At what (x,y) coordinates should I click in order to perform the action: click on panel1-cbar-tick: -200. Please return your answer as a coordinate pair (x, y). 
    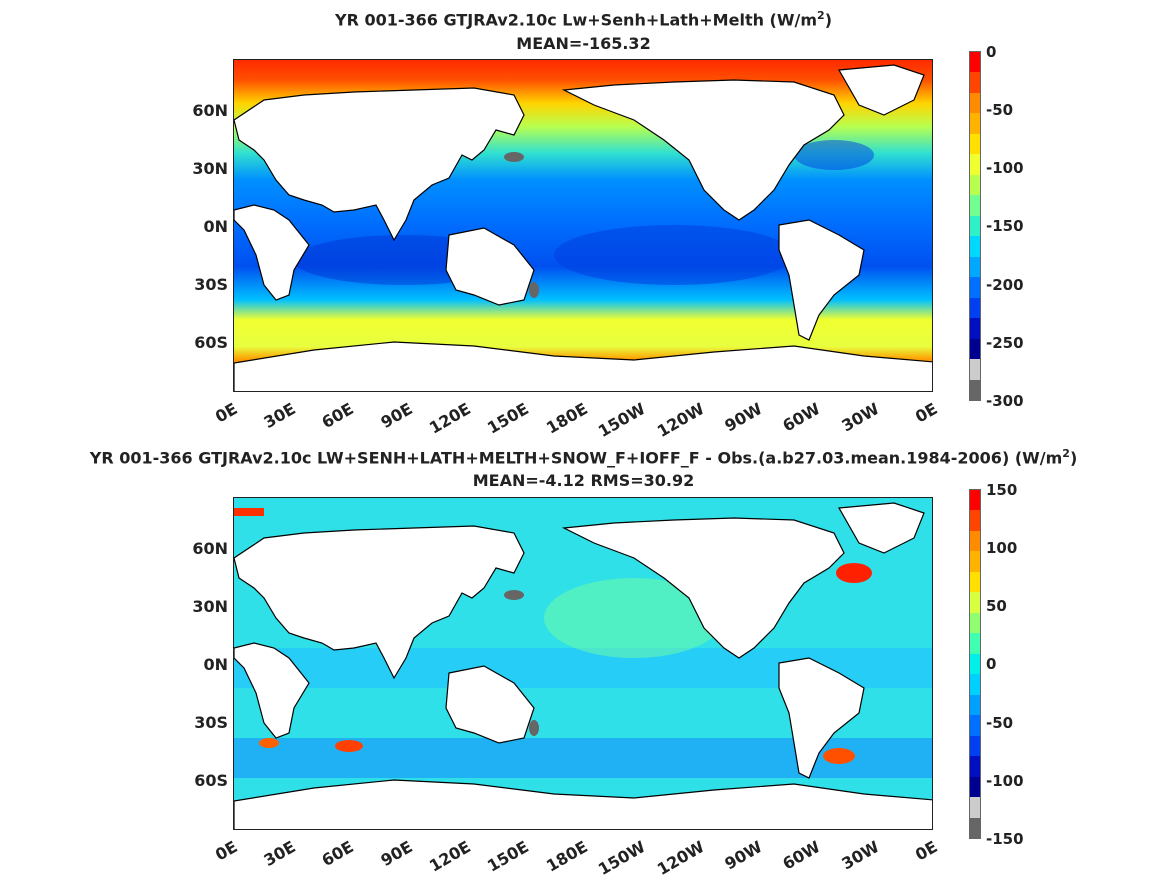
    Looking at the image, I should click on (1005, 285).